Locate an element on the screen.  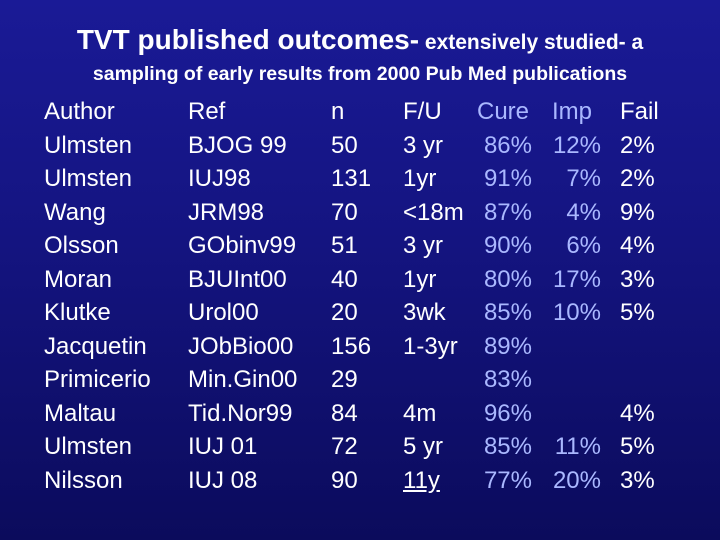
cell-author: Nilsson is located at coordinates (83, 480).